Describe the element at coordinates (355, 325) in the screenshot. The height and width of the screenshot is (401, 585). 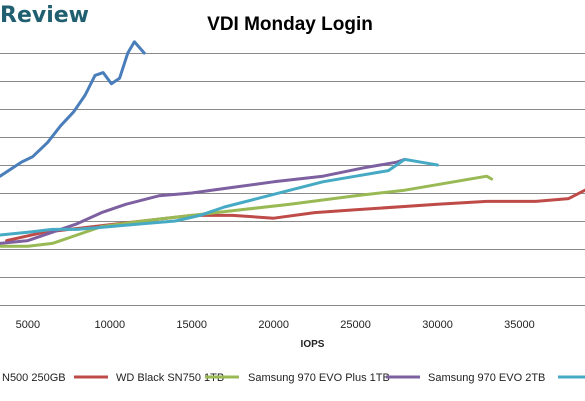
I see `x-tick-label: 25000` at that location.